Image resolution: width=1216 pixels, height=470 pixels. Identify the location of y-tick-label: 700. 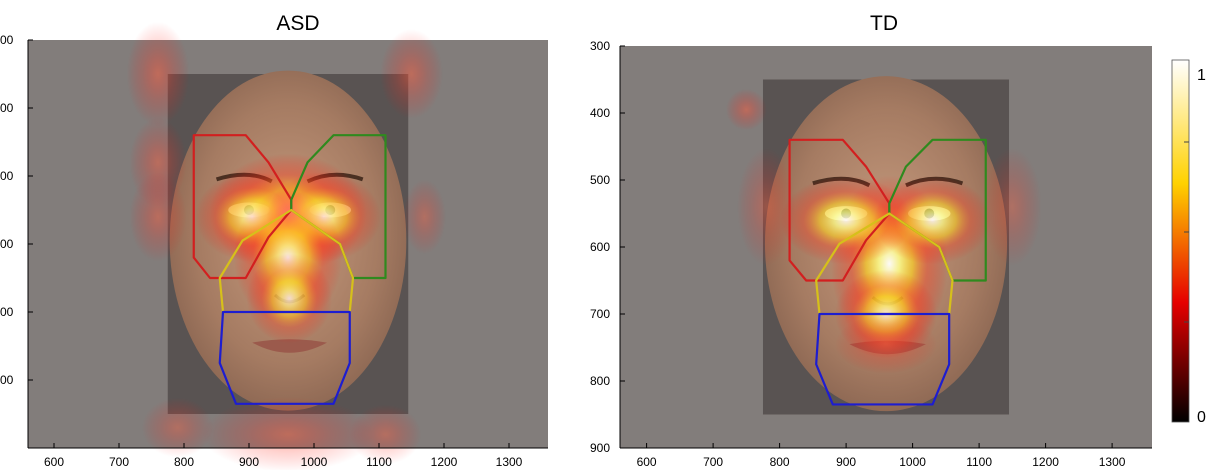
(600, 314).